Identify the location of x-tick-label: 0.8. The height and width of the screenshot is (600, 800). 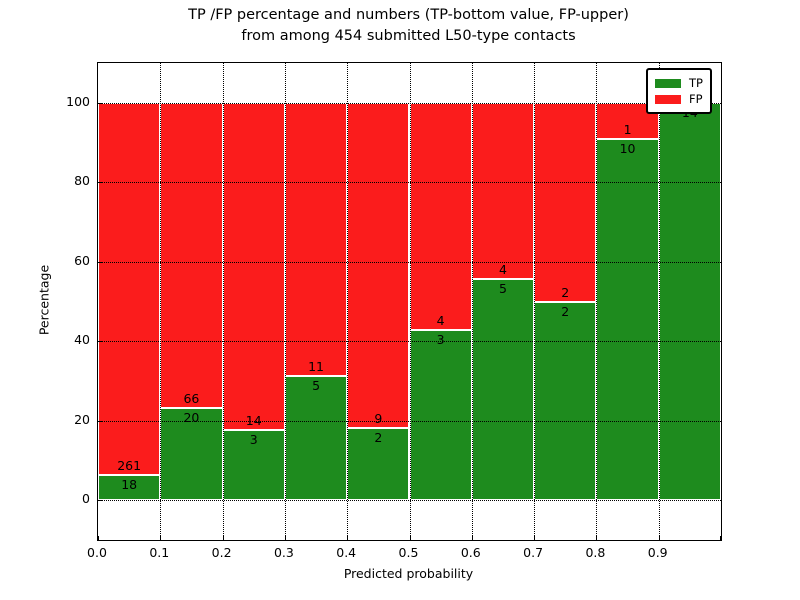
(595, 552).